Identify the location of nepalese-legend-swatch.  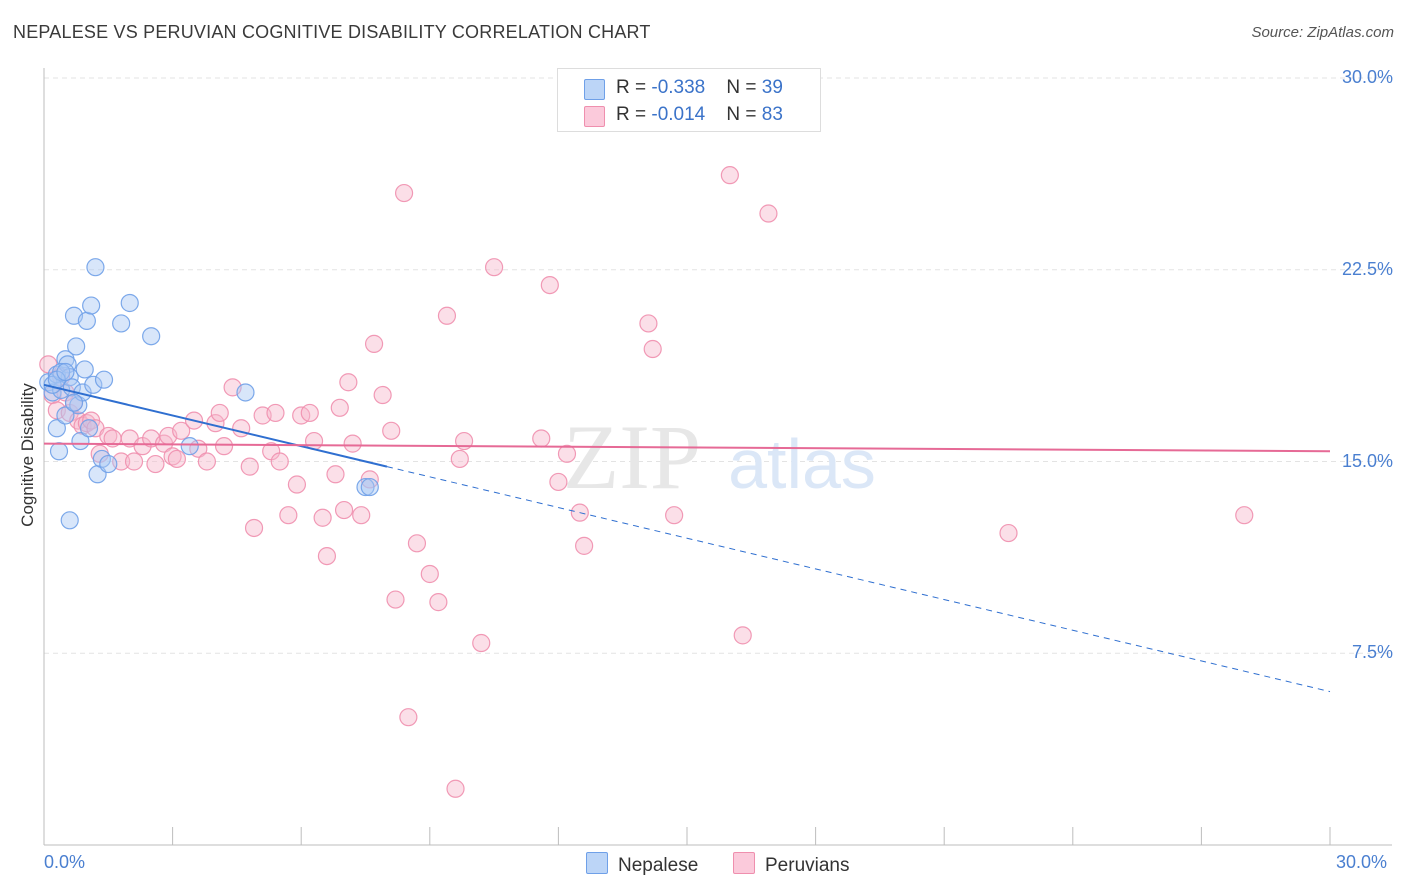
(597, 863).